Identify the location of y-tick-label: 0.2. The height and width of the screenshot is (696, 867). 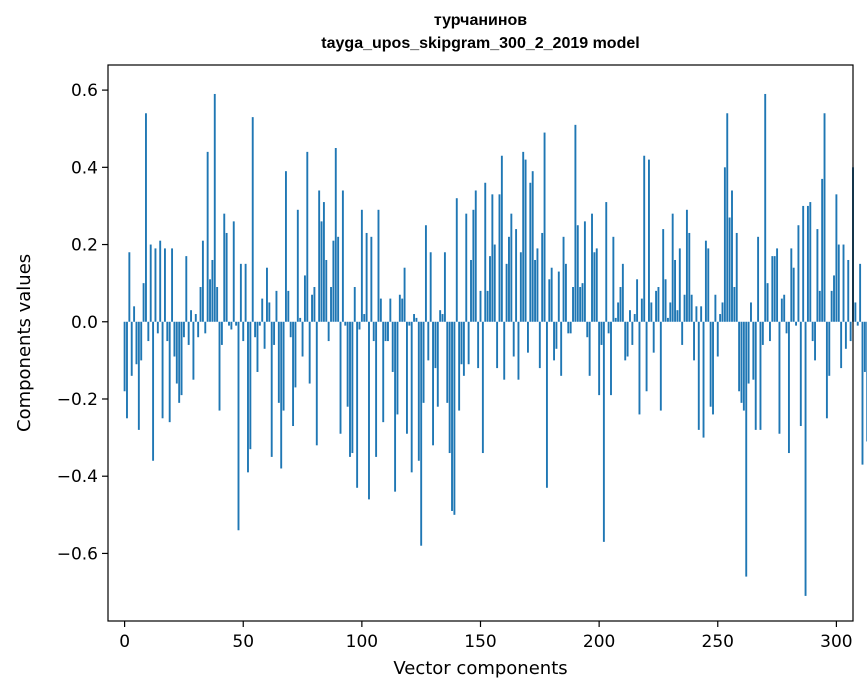
(84, 246).